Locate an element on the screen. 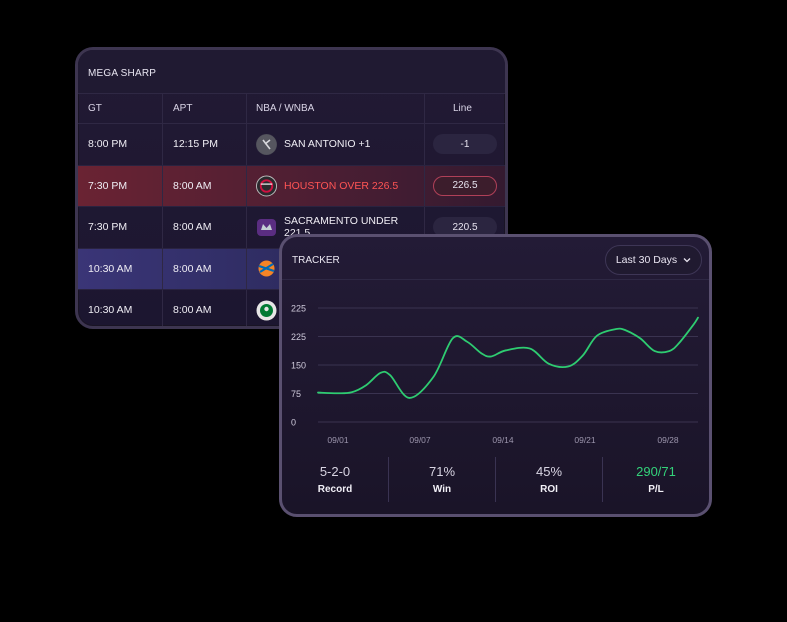 This screenshot has height=622, width=787. picks-header-row: GT APT NBA / WNBA Line is located at coordinates (291, 109).